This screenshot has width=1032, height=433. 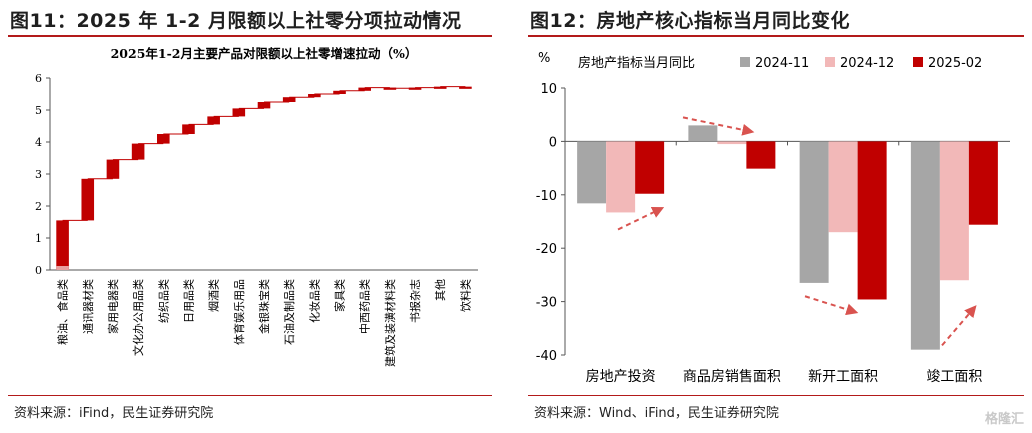 I want to click on left-source-note: 资料来源：iFind，民生证券研究院, so click(x=114, y=413).